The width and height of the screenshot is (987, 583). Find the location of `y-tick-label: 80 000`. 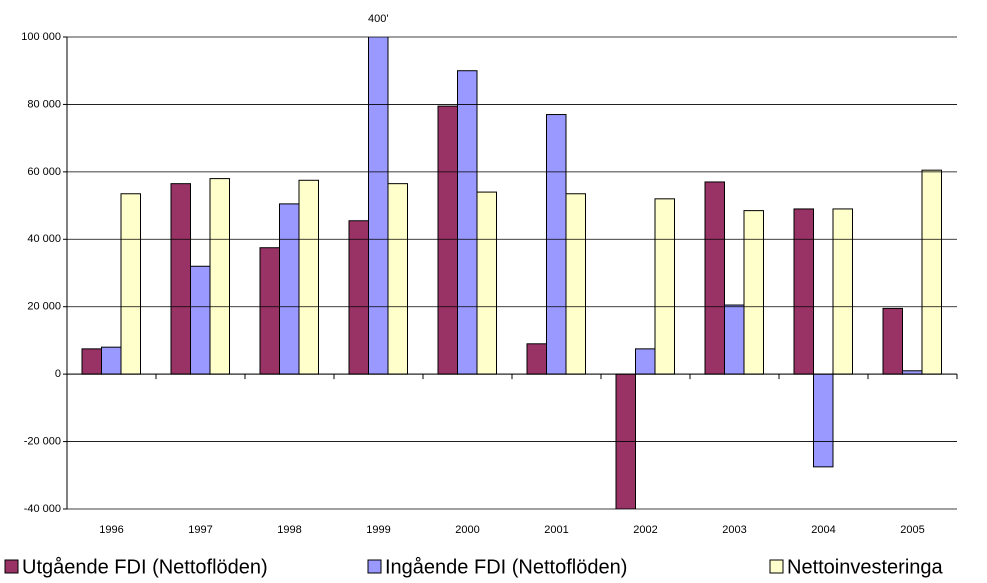

y-tick-label: 80 000 is located at coordinates (44, 104).